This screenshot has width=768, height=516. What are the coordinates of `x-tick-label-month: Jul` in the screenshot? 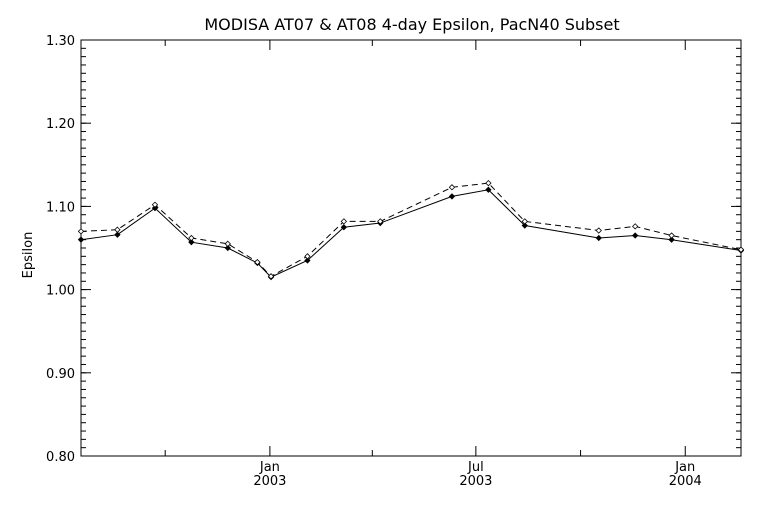 It's located at (475, 467).